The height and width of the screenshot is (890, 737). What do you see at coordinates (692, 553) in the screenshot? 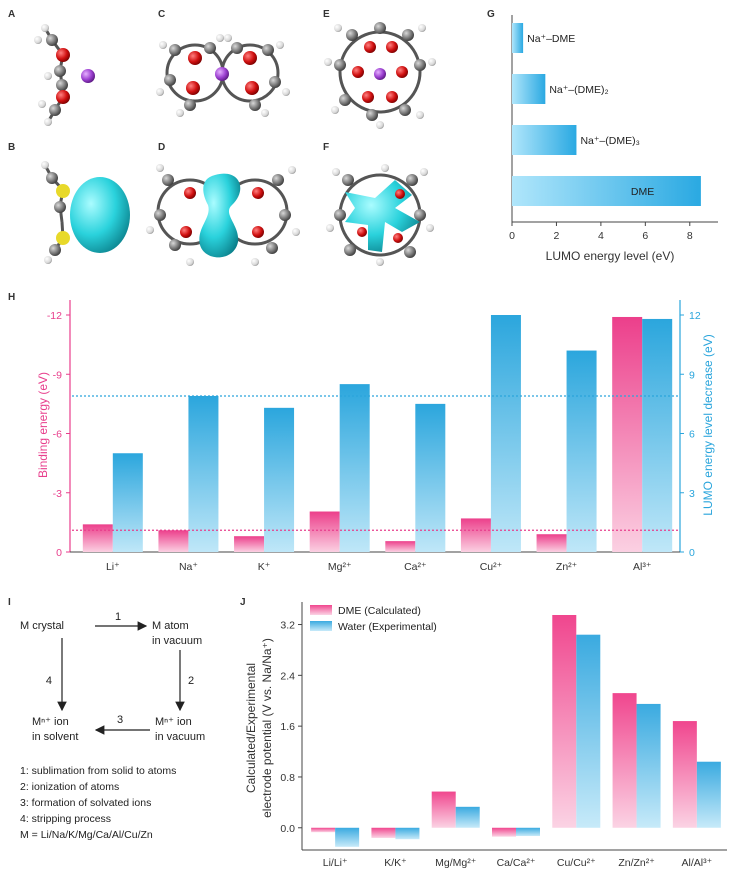
I see `chart-h-ytick-right-label: 0` at bounding box center [692, 553].